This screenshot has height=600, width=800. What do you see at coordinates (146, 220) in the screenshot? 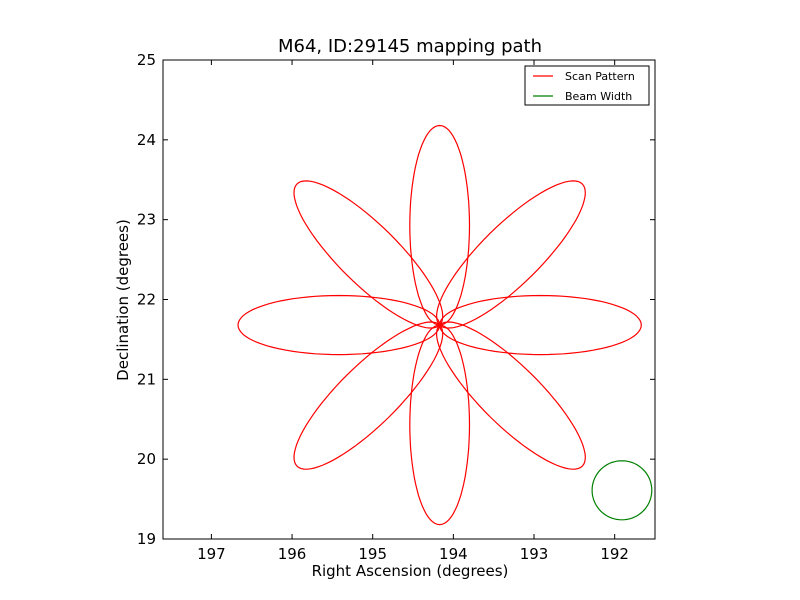
I see `y-tick-label: 23` at bounding box center [146, 220].